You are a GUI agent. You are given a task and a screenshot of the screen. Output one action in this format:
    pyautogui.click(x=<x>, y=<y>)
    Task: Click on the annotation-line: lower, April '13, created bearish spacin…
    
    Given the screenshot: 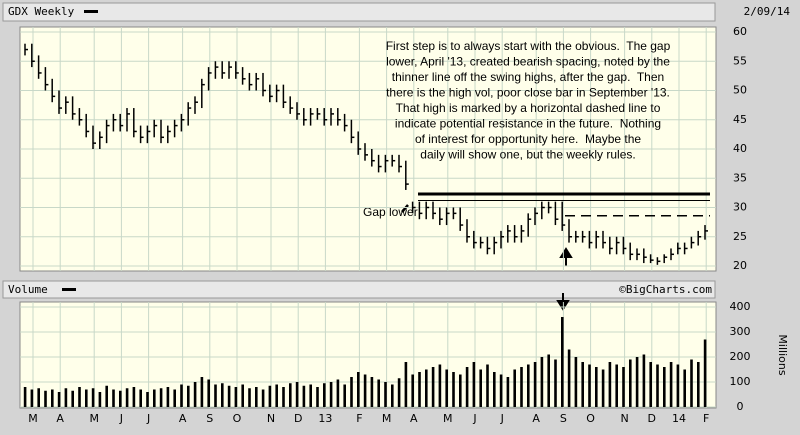 What is the action you would take?
    pyautogui.click(x=528, y=62)
    